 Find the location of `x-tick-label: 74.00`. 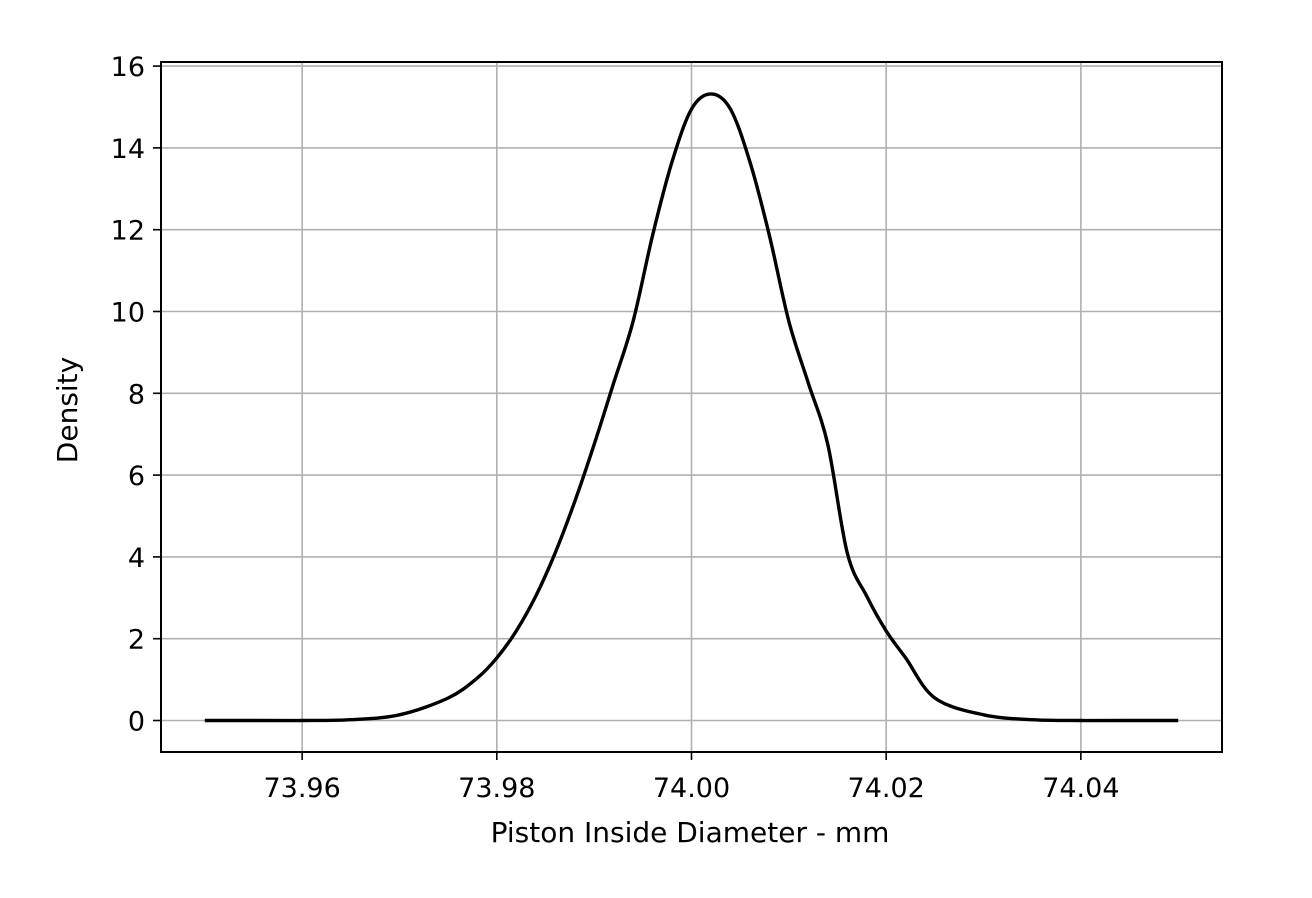

x-tick-label: 74.00 is located at coordinates (691, 788).